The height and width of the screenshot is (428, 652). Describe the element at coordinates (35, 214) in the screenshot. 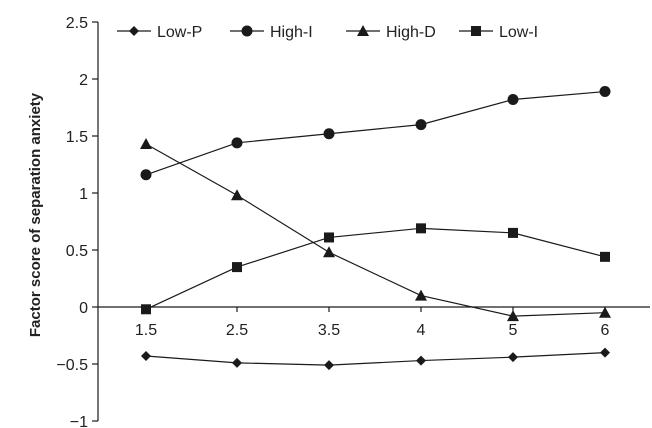

I see `y-axis-label: Factor score of separation anxiety` at that location.